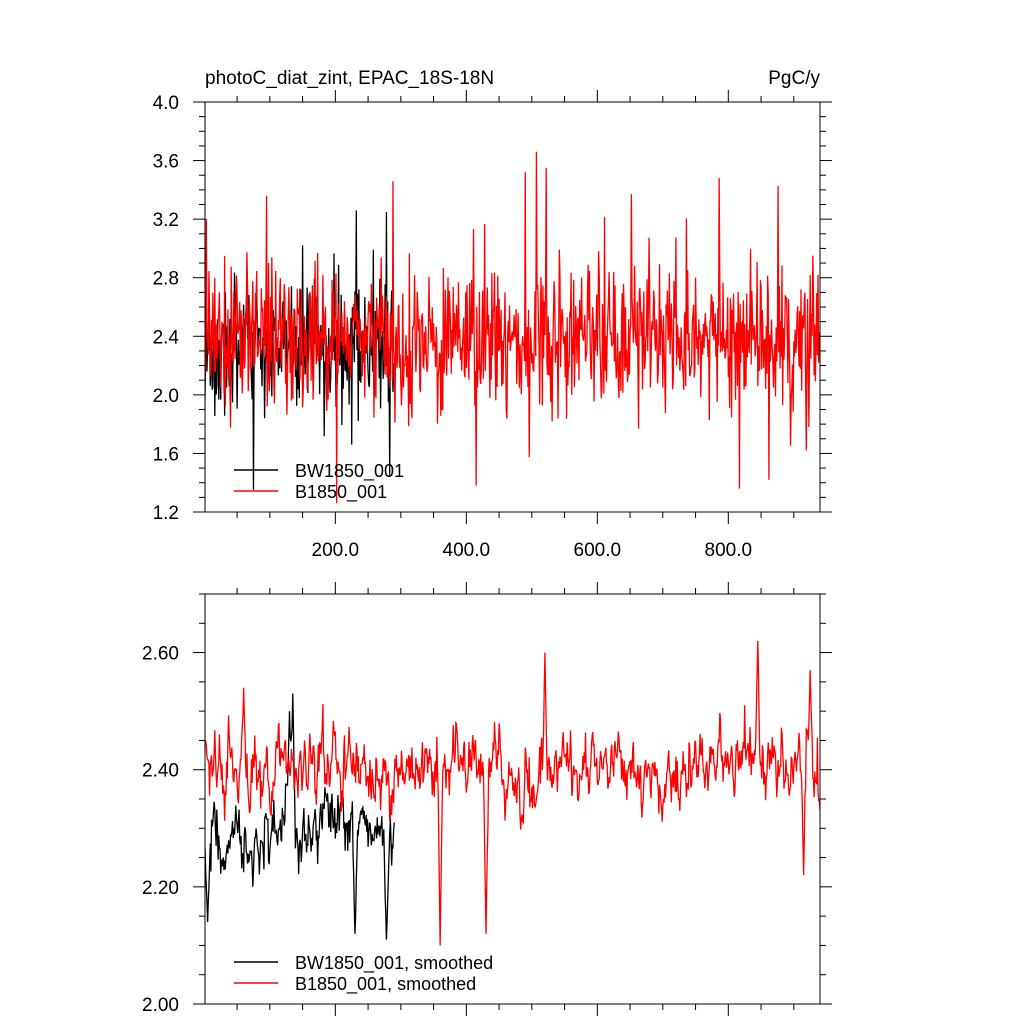 The width and height of the screenshot is (1024, 1024). Describe the element at coordinates (160, 771) in the screenshot. I see `y-tick-label: 2.40` at that location.